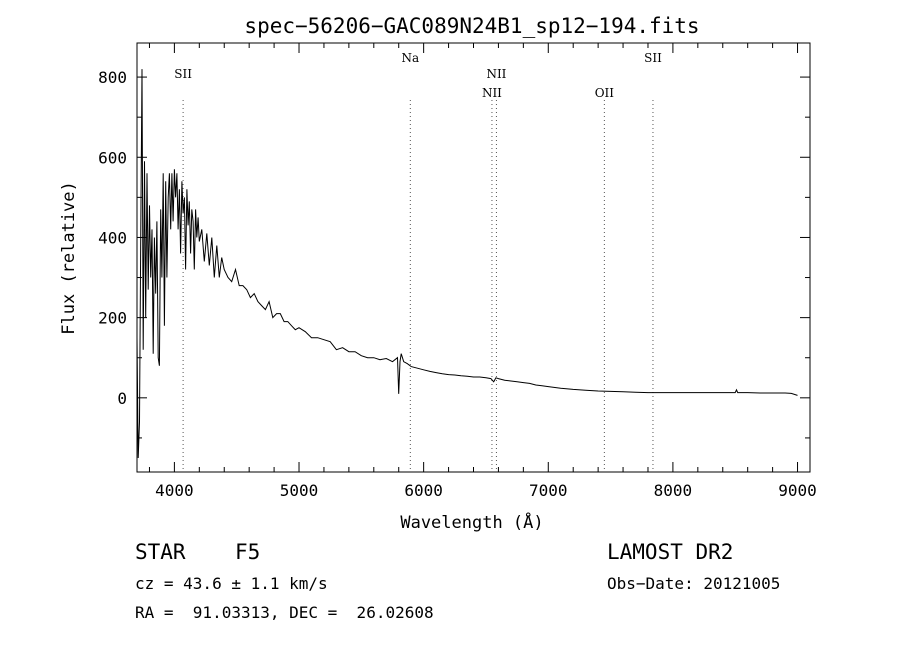  What do you see at coordinates (231, 583) in the screenshot?
I see `redshift-value: cz = 43.6 ± 1.1 km/s` at bounding box center [231, 583].